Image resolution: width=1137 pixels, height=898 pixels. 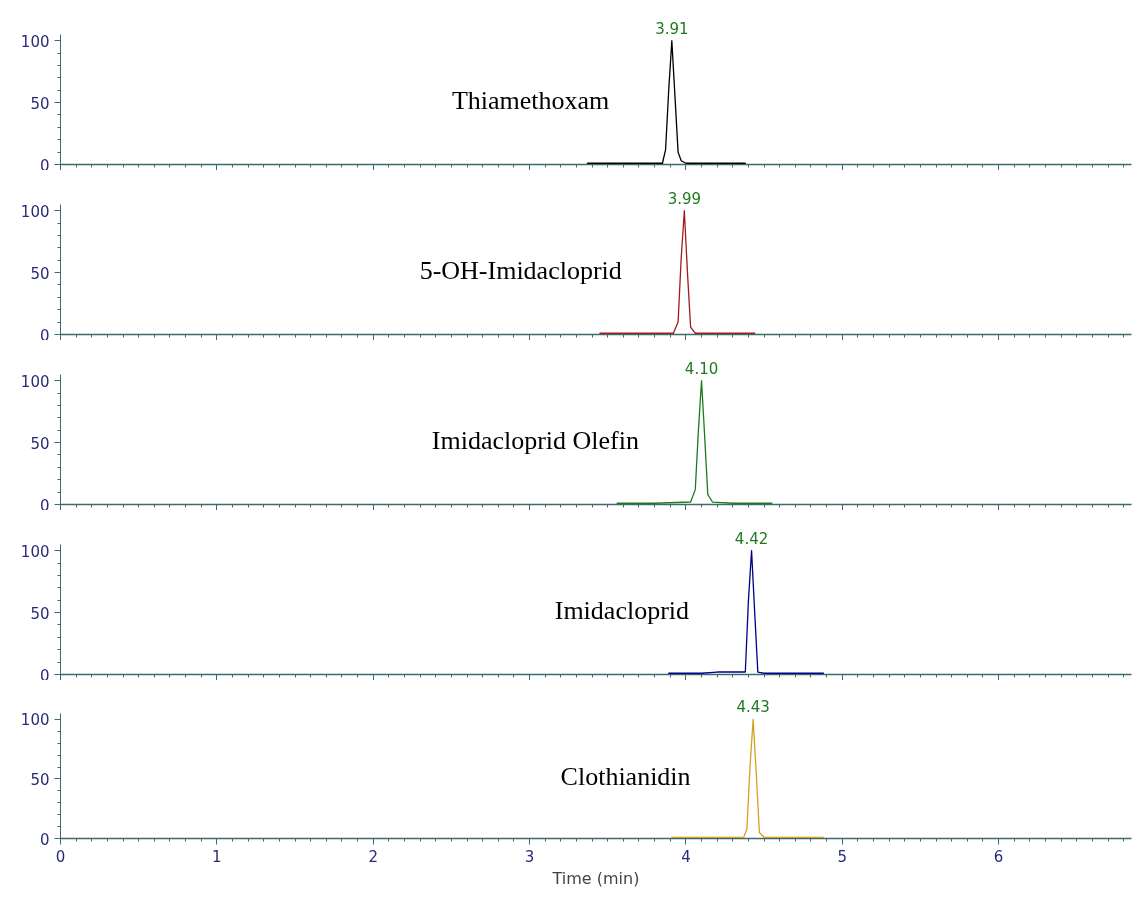 What do you see at coordinates (684, 198) in the screenshot?
I see `annotation: 3.99` at bounding box center [684, 198].